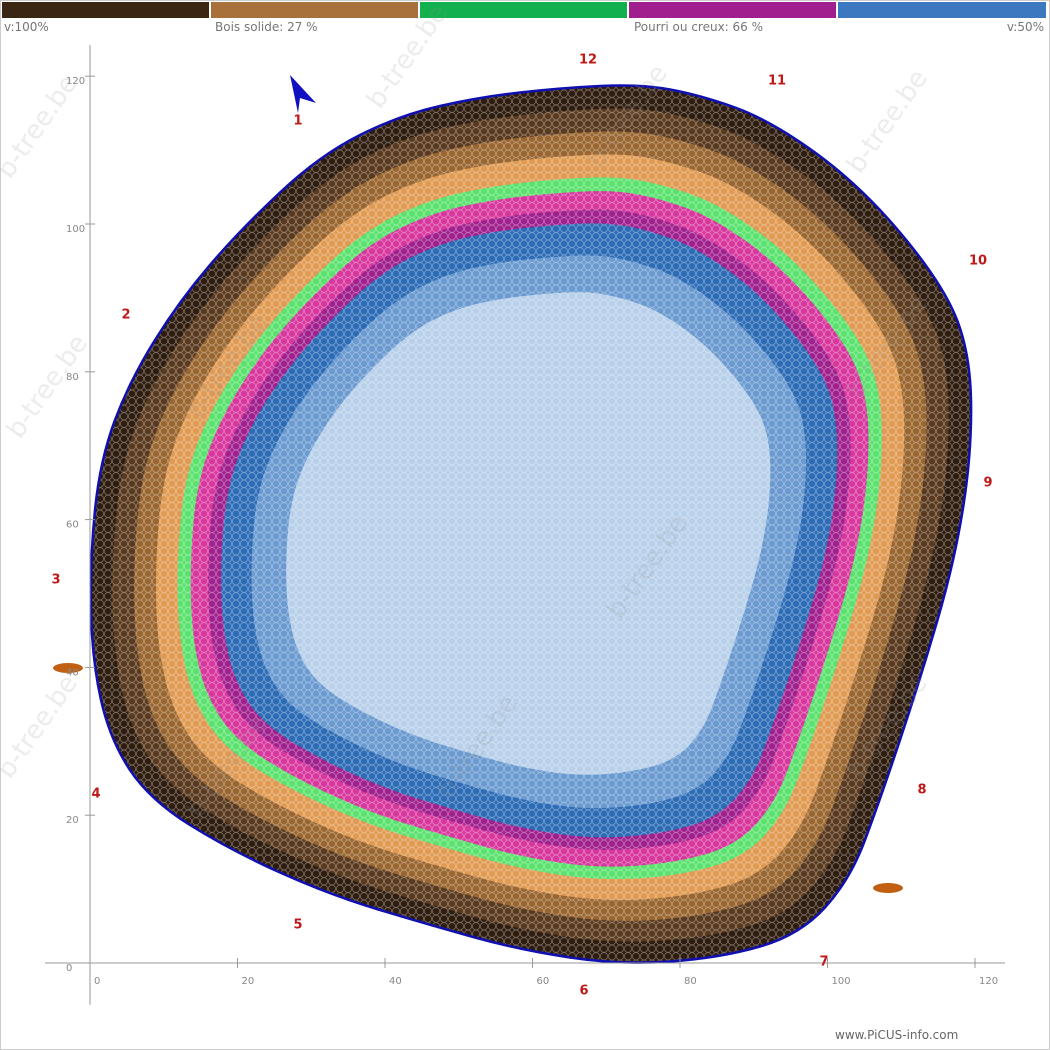 The height and width of the screenshot is (1050, 1050). Describe the element at coordinates (588, 60) in the screenshot. I see `sensor-label: 12` at that location.